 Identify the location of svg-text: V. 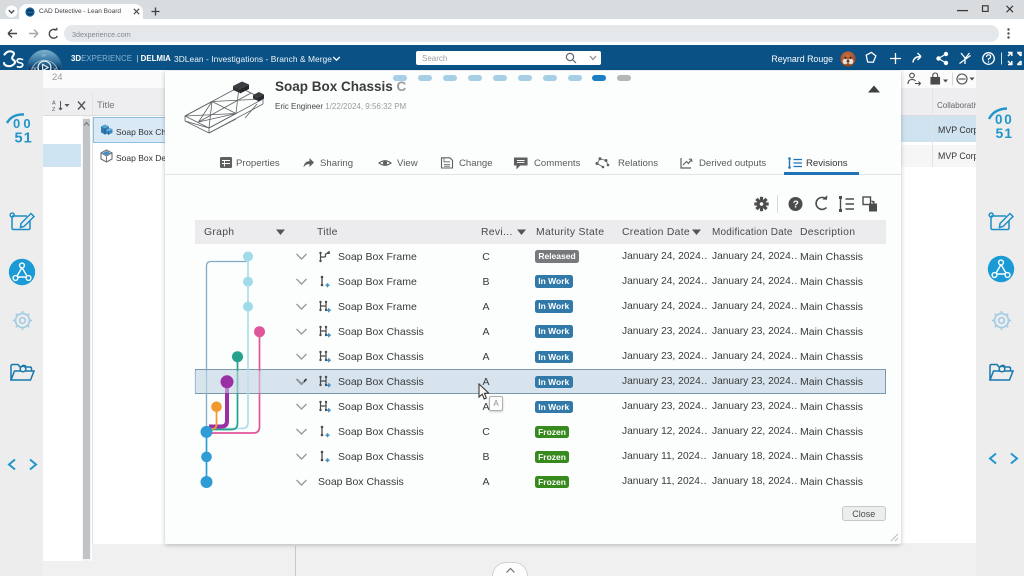
(56, 69).